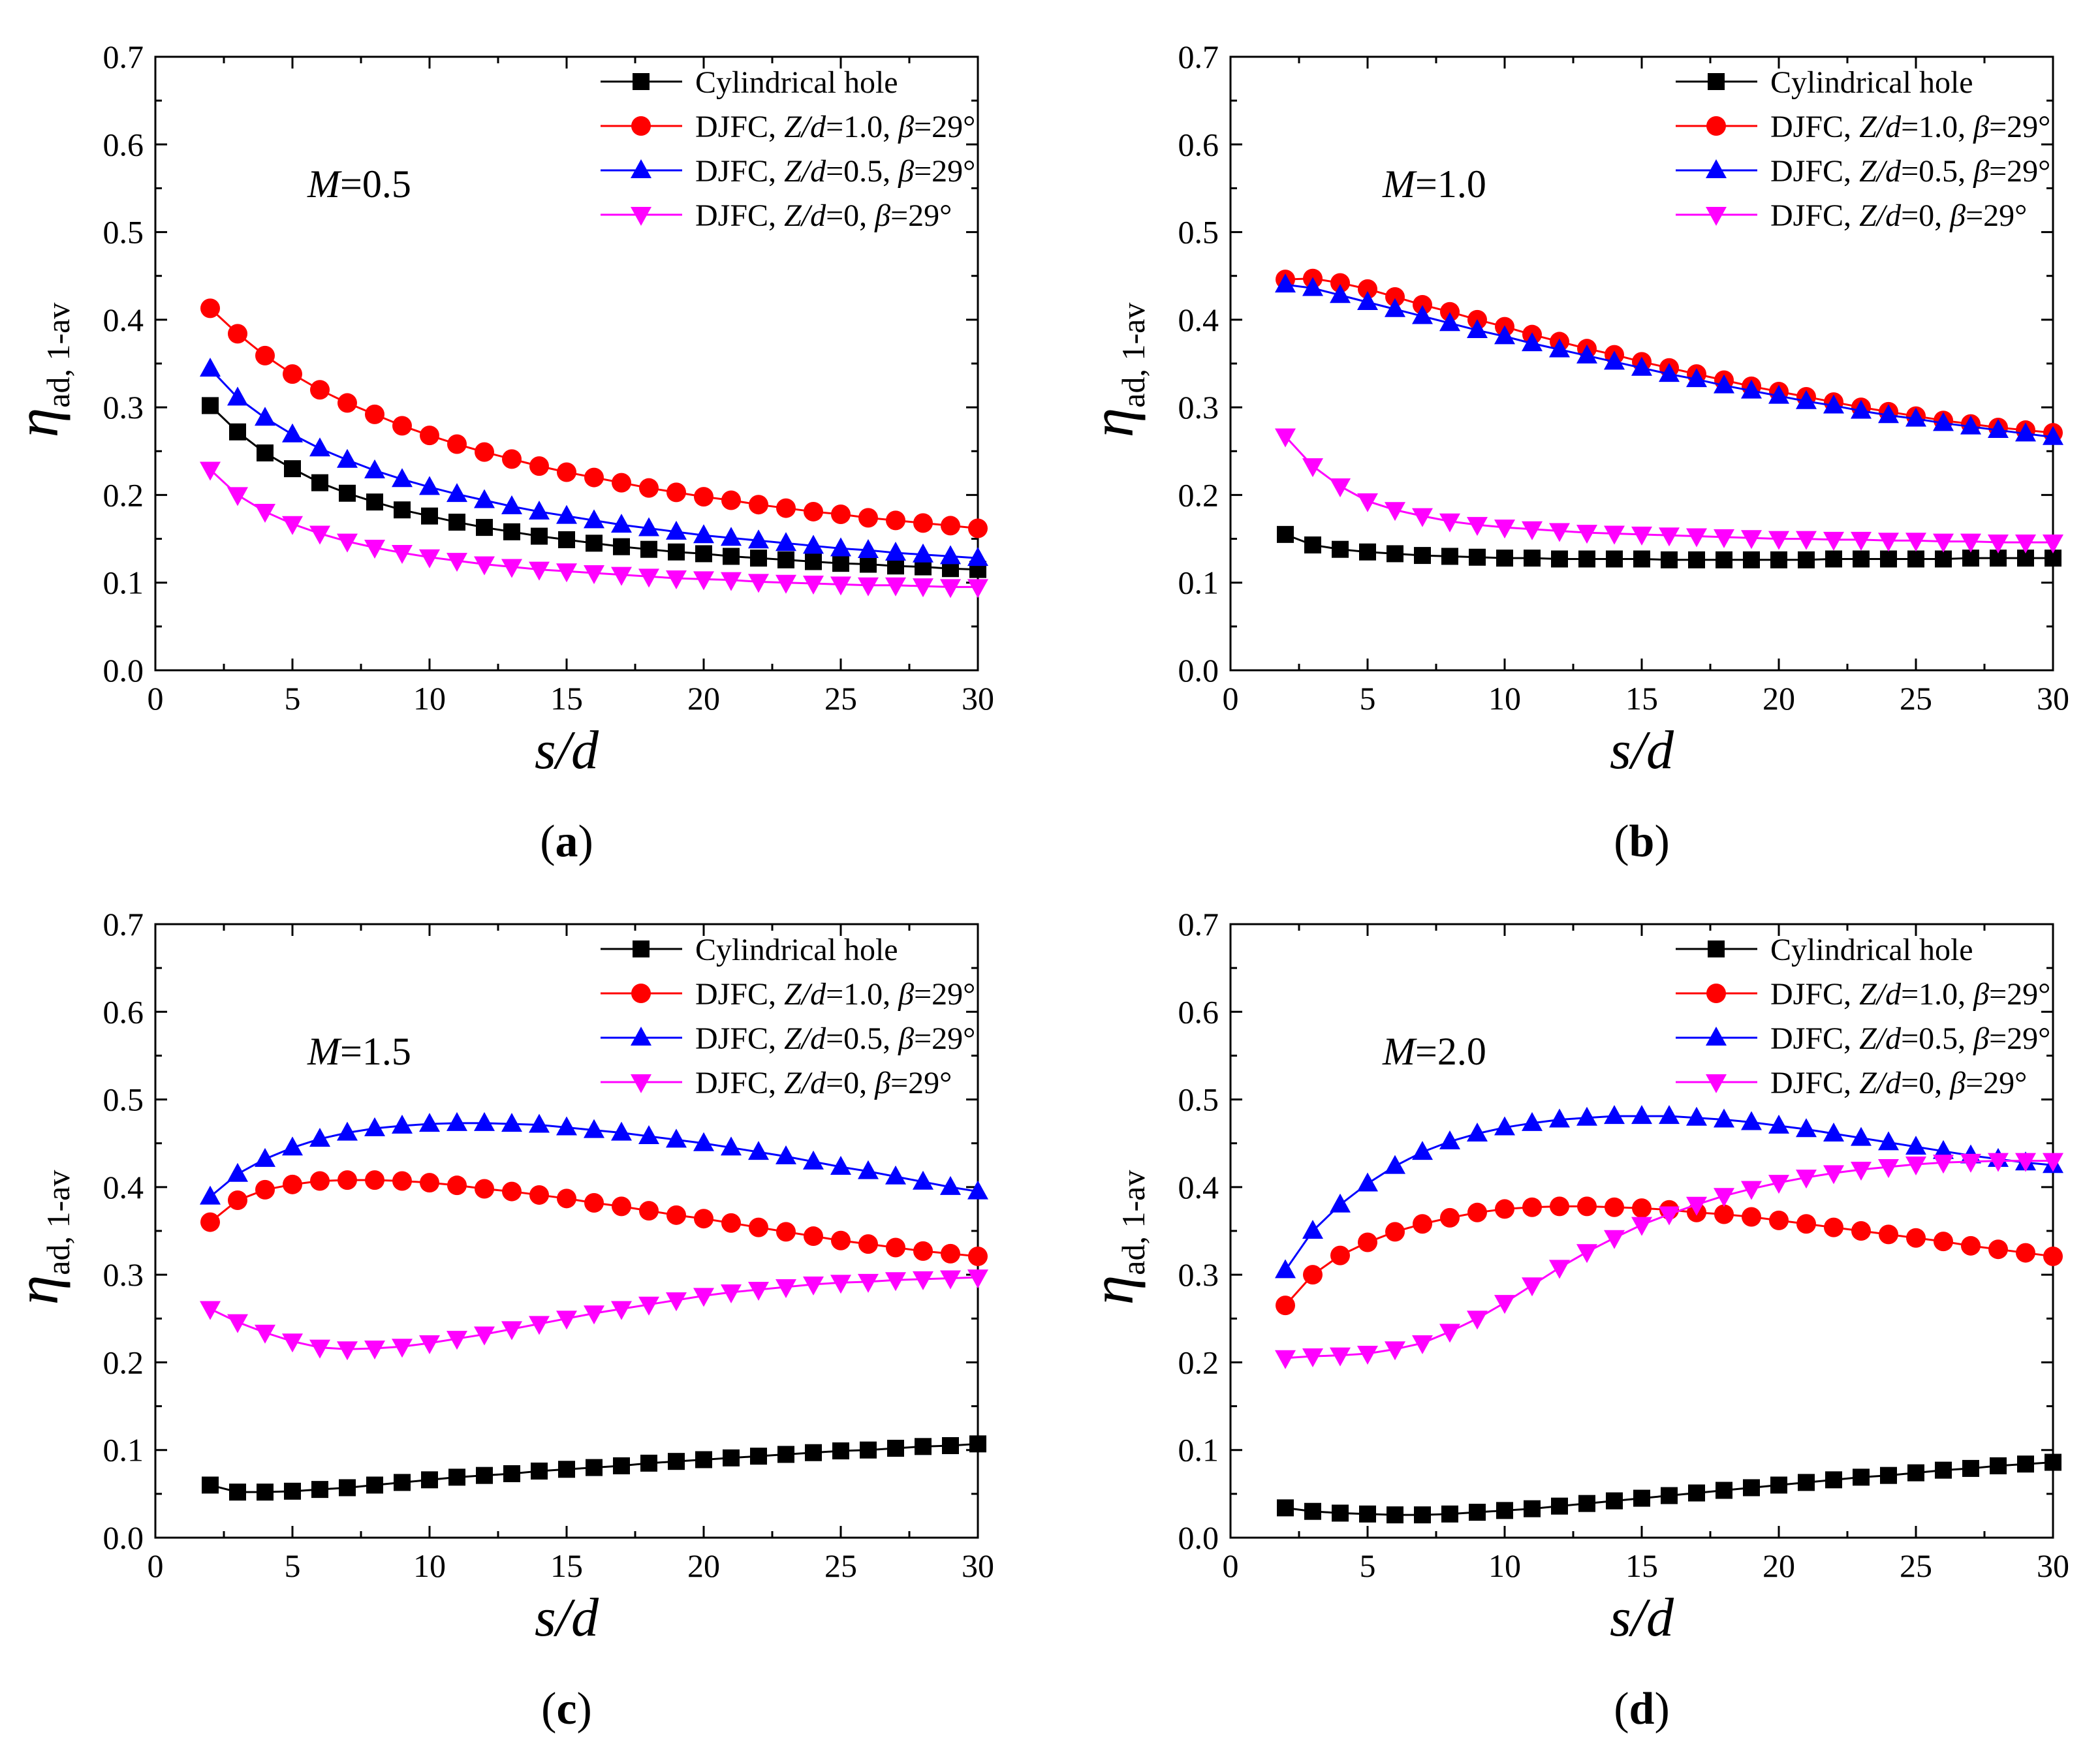 This screenshot has height=1755, width=2100. What do you see at coordinates (796, 82) in the screenshot?
I see `legend-label: Cylindrical hole` at bounding box center [796, 82].